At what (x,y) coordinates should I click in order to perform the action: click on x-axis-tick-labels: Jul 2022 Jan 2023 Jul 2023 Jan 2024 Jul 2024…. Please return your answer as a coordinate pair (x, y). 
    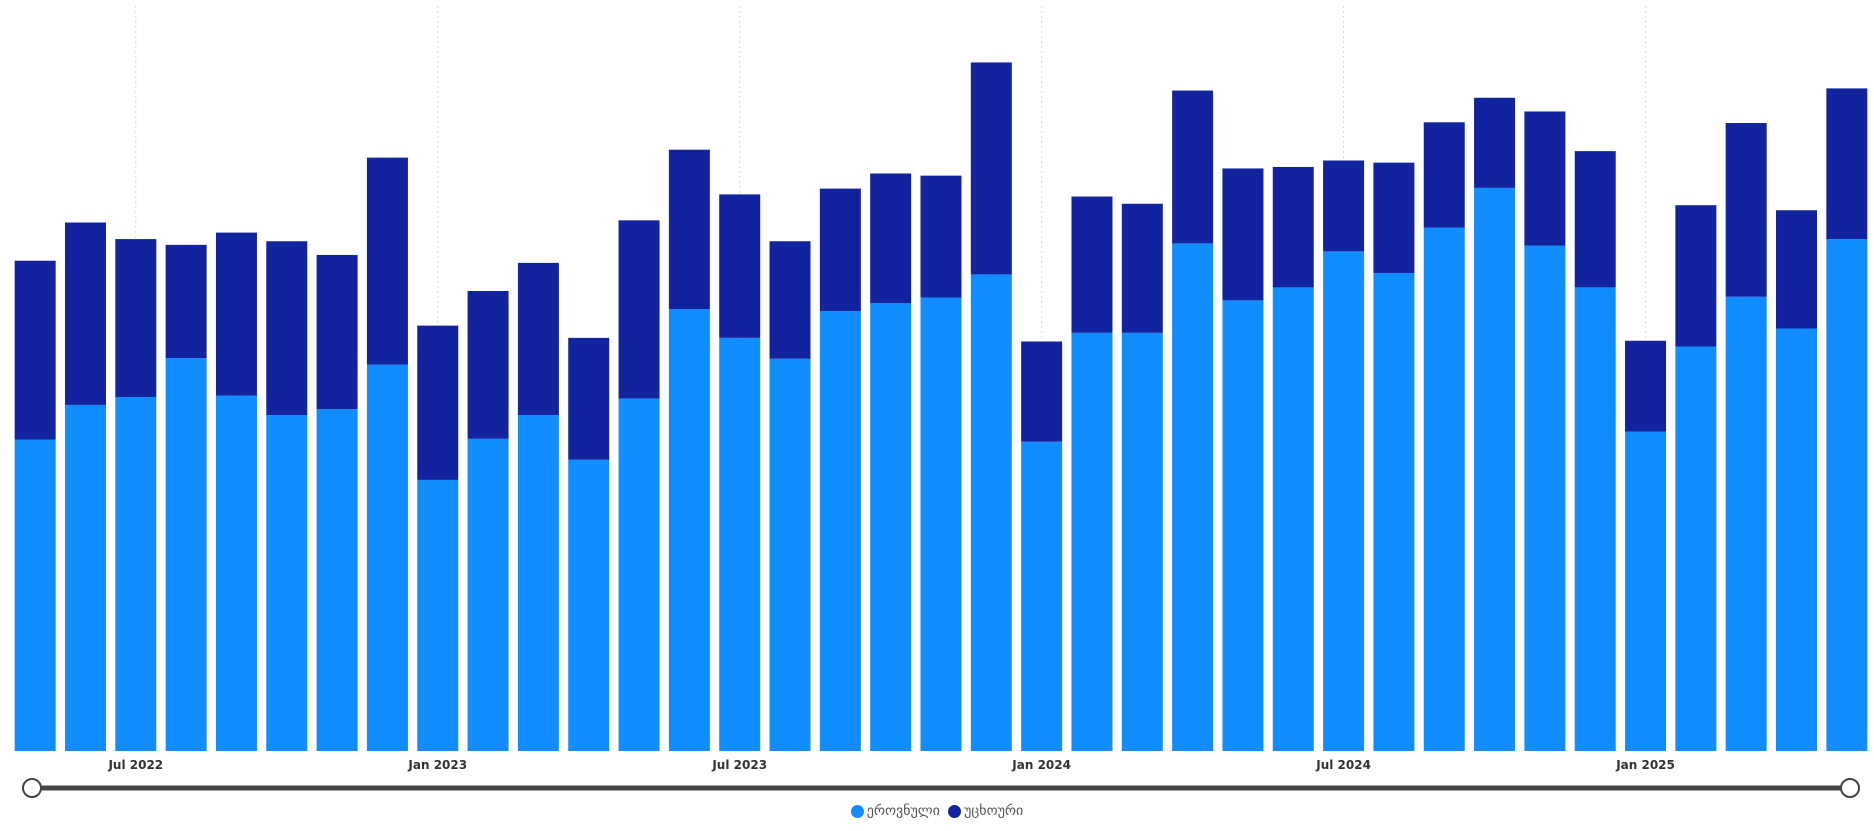
    Looking at the image, I should click on (890, 765).